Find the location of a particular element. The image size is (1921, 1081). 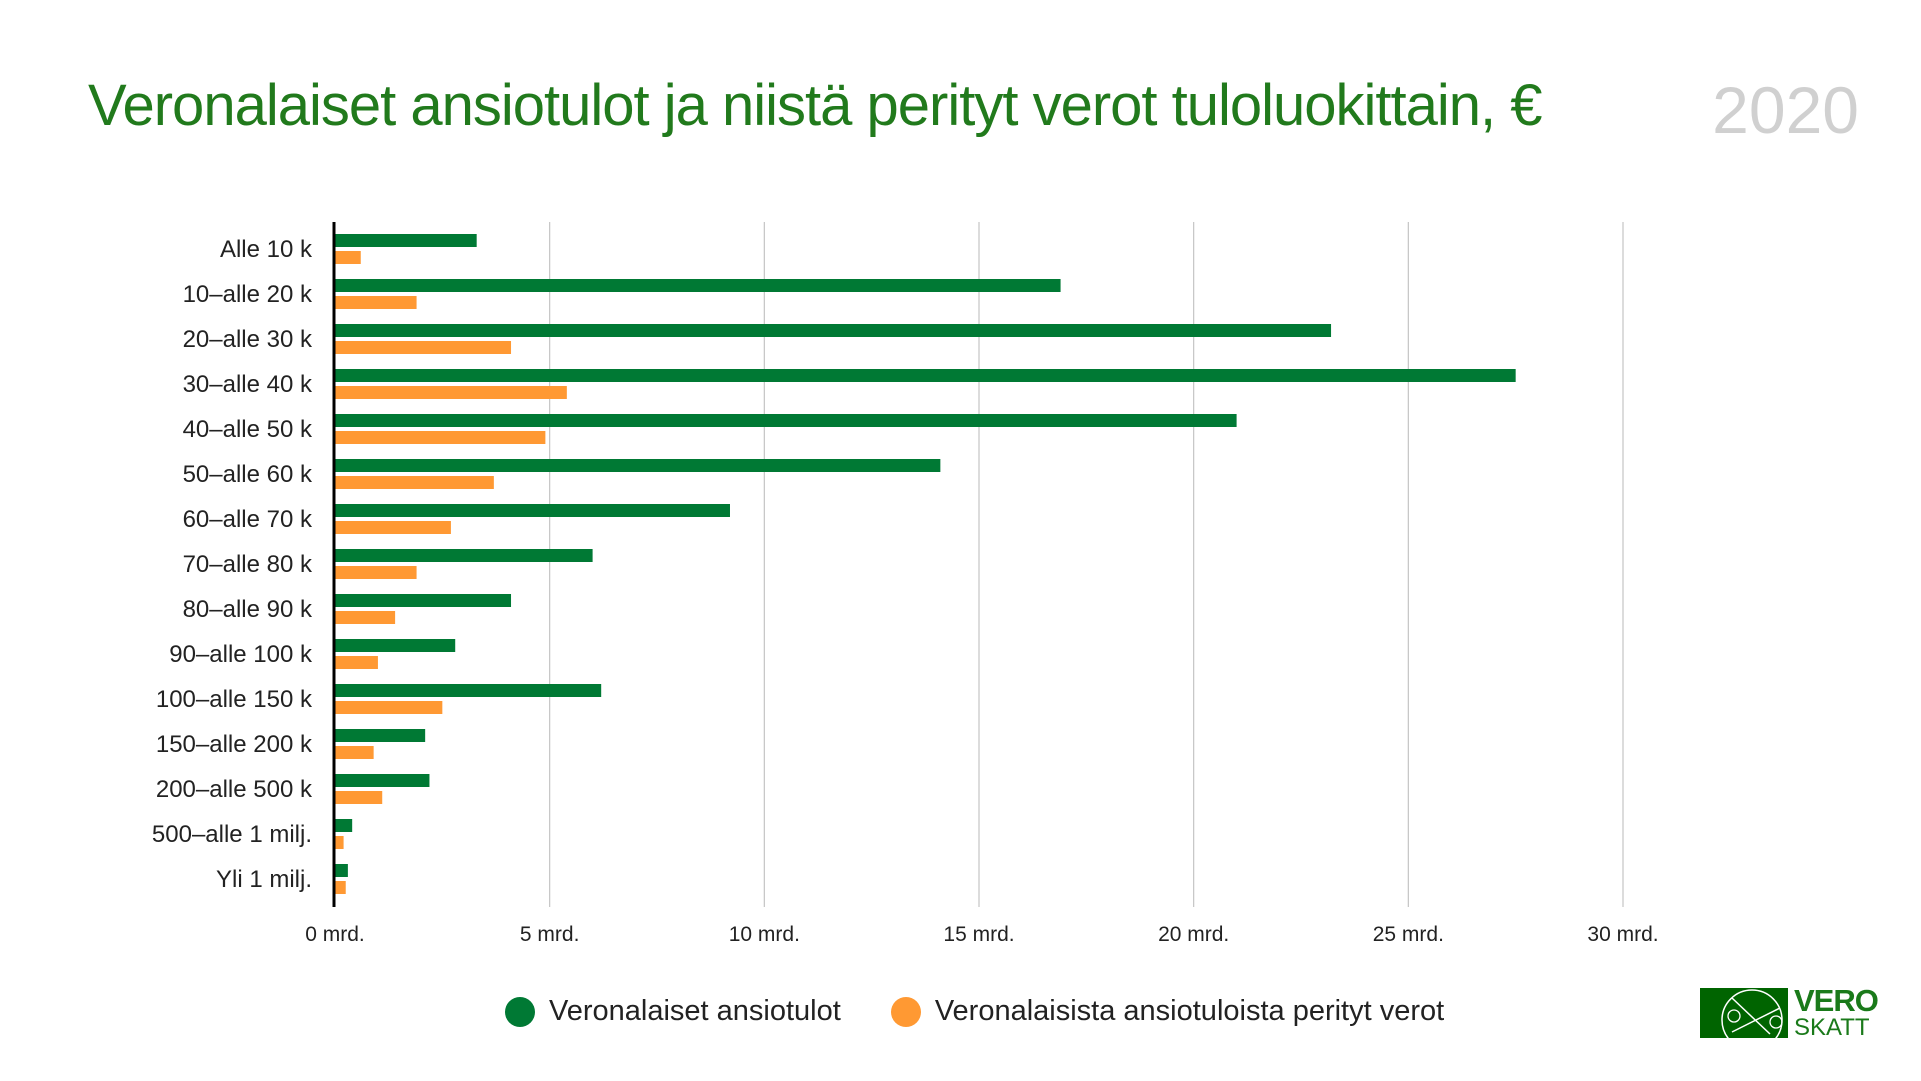

x-tick-label: 5 mrd. is located at coordinates (550, 934).